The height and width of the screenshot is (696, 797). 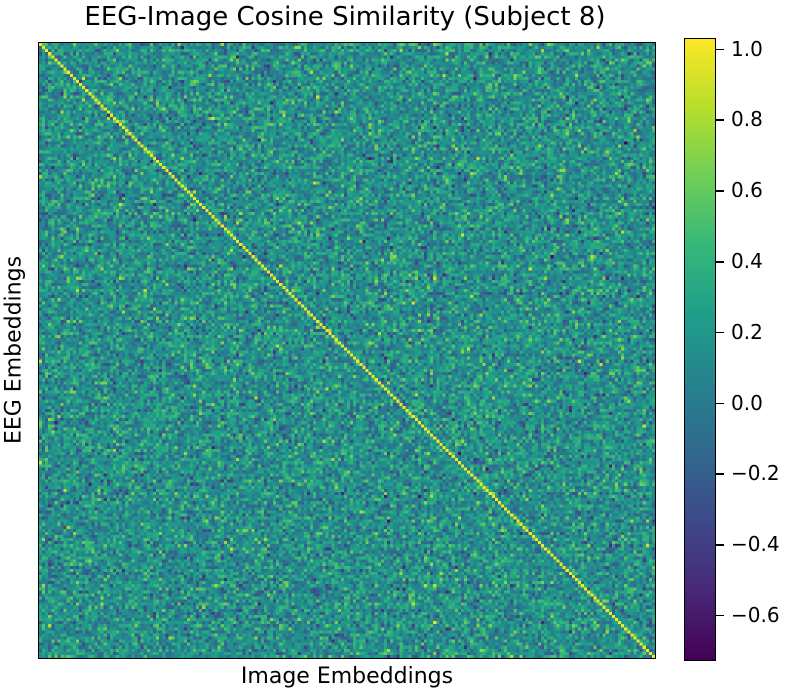 I want to click on colorbar-tick-label: 0.4, so click(x=747, y=261).